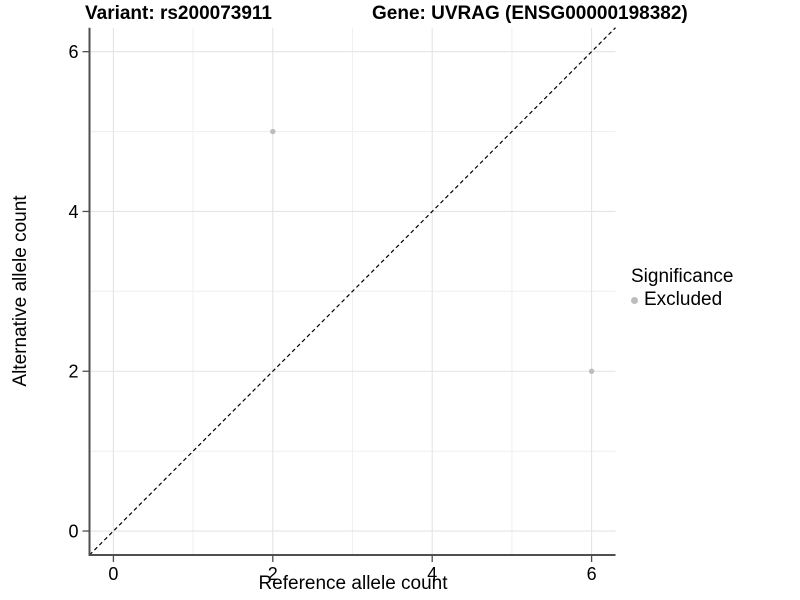 This screenshot has height=600, width=800. Describe the element at coordinates (353, 583) in the screenshot. I see `x-axis-title: Reference allele count` at that location.